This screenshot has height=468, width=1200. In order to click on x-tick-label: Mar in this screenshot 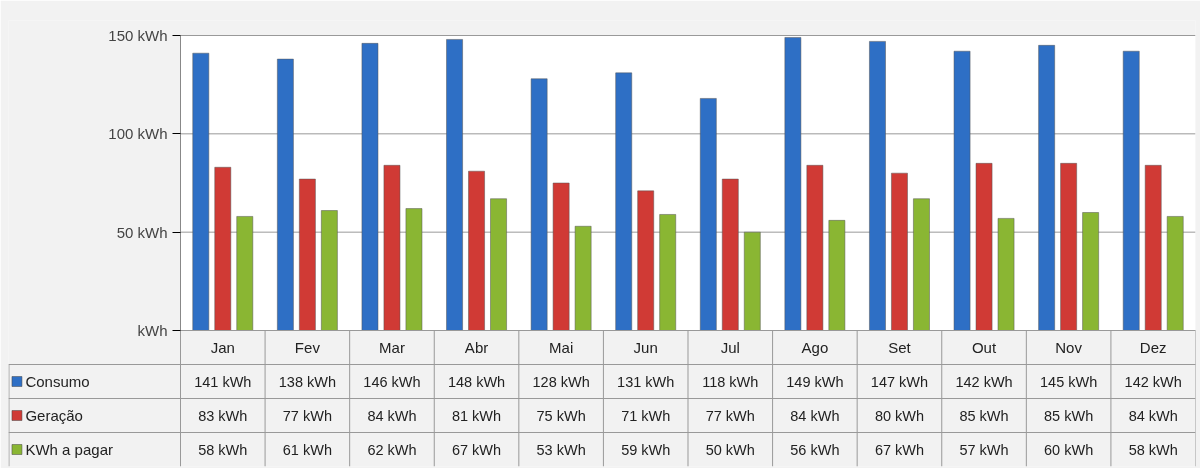, I will do `click(392, 347)`.